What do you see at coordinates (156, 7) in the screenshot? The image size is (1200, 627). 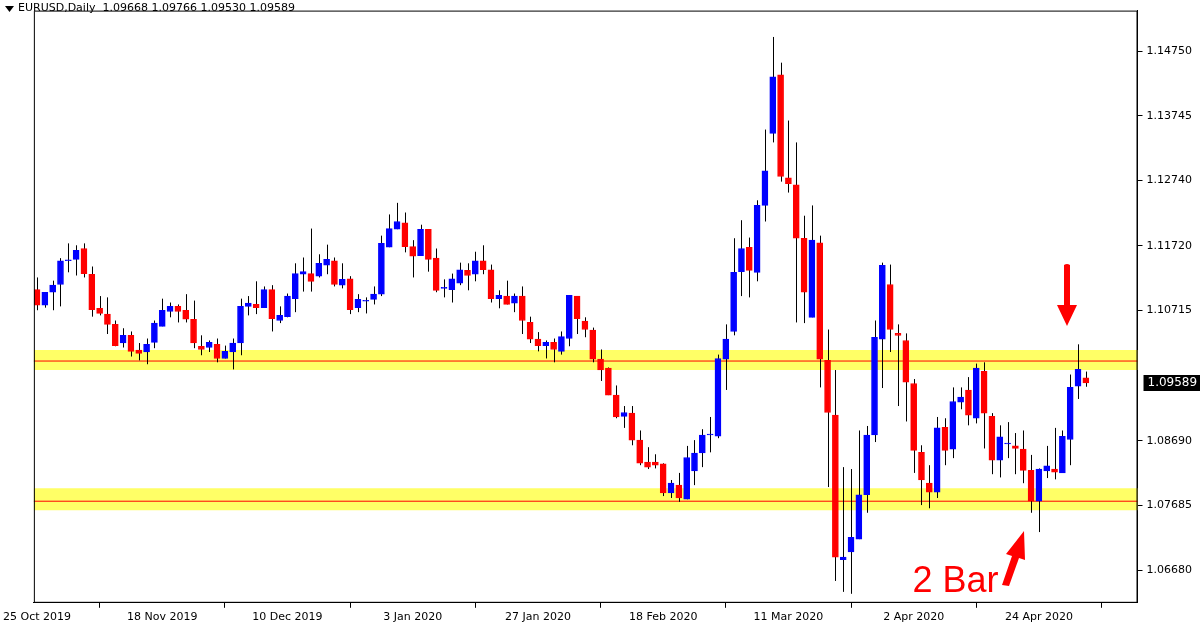 I see `chart-title: EURUSD,Daily 1.09668 1.09766 1.09530 1.09589` at bounding box center [156, 7].